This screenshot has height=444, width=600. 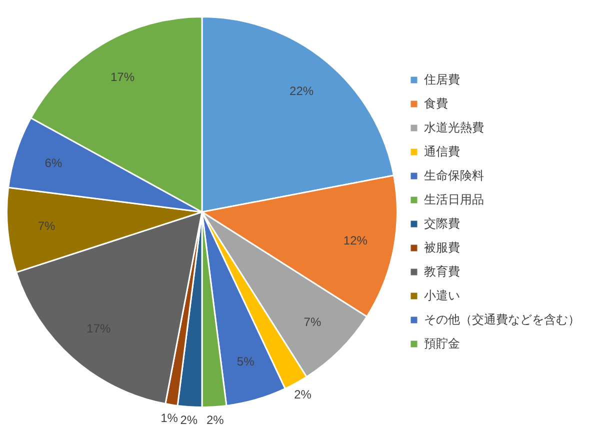 What do you see at coordinates (454, 175) in the screenshot?
I see `legend-label: 生命保険料` at bounding box center [454, 175].